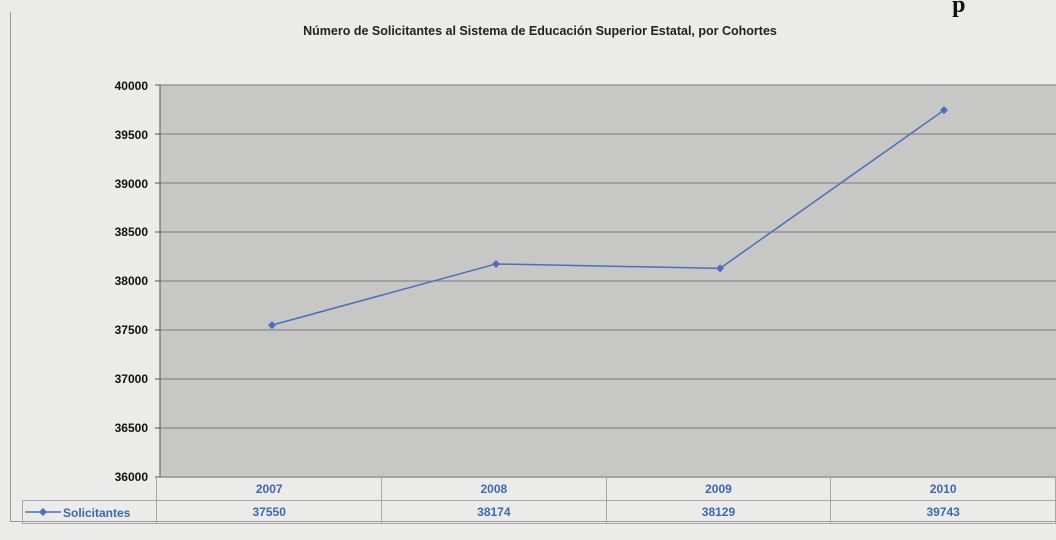  I want to click on data-table-value: 38174, so click(494, 512).